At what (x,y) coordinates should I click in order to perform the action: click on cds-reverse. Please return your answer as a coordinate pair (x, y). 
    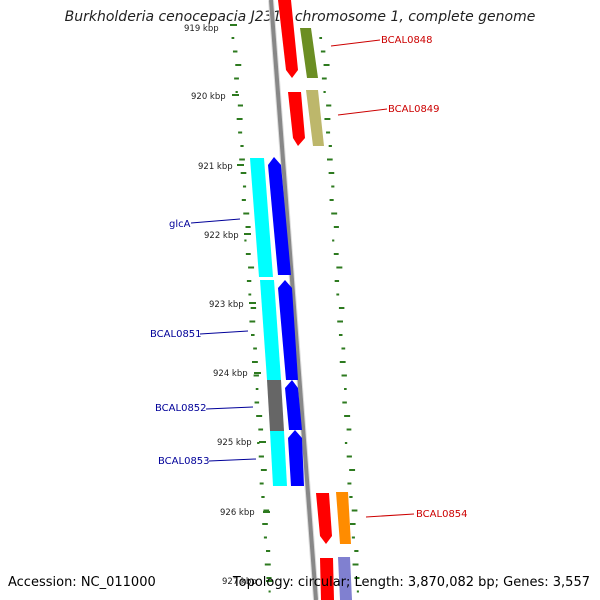
    Looking at the image, I should click on (286, 321).